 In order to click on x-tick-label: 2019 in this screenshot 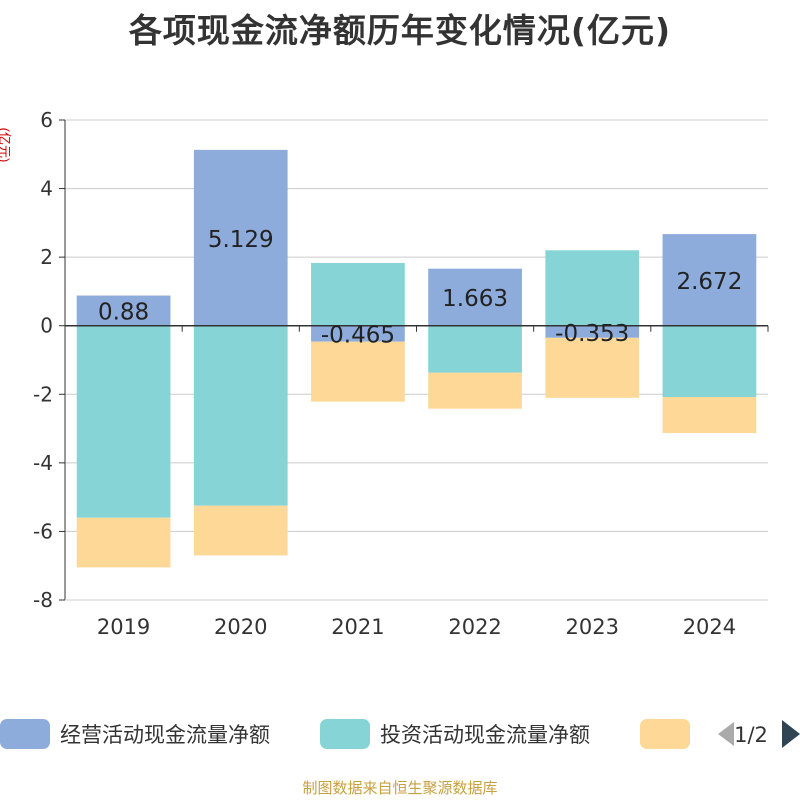, I will do `click(123, 627)`.